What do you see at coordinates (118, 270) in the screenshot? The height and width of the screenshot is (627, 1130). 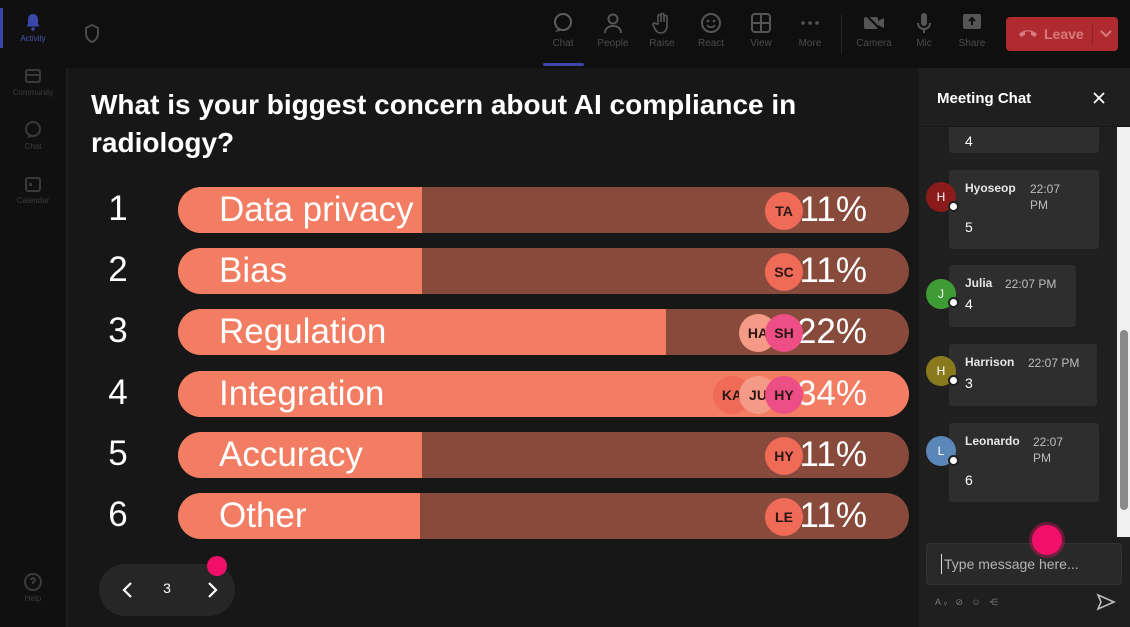 I see `option-number: 2` at bounding box center [118, 270].